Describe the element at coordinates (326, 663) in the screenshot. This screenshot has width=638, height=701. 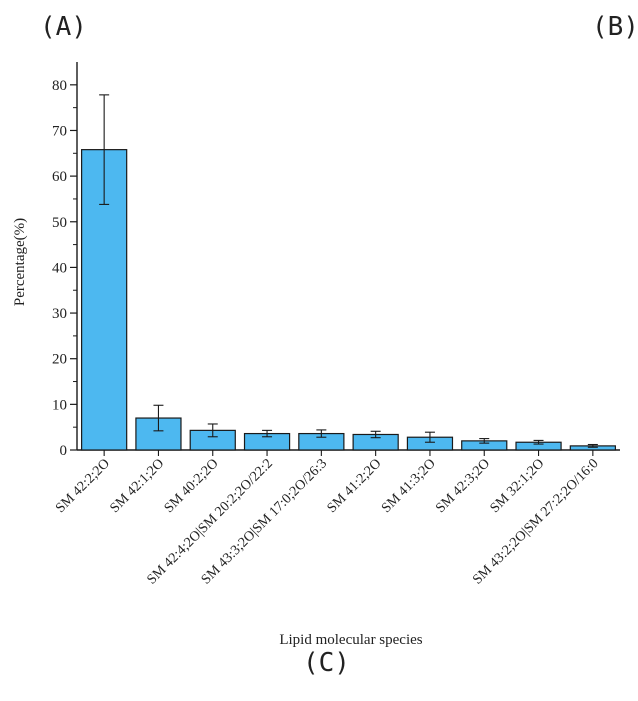
I see `panel-label-c: (C)` at that location.